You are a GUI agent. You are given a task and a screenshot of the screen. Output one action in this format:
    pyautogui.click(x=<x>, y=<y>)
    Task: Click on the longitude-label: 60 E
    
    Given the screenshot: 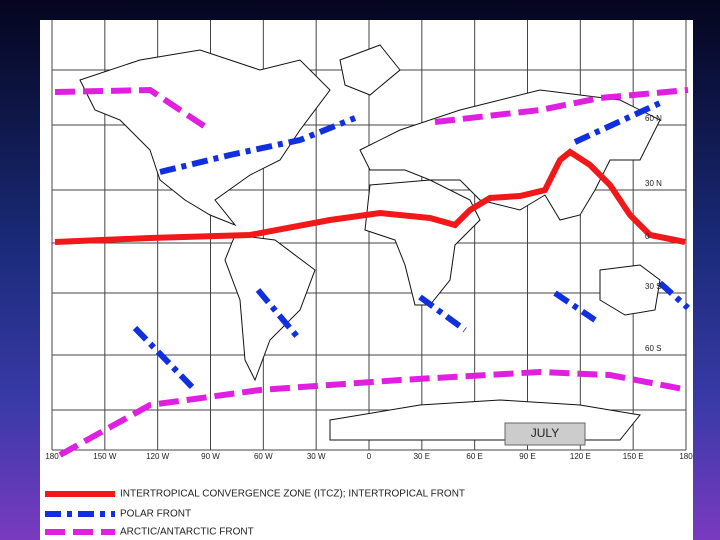 What is the action you would take?
    pyautogui.click(x=474, y=456)
    